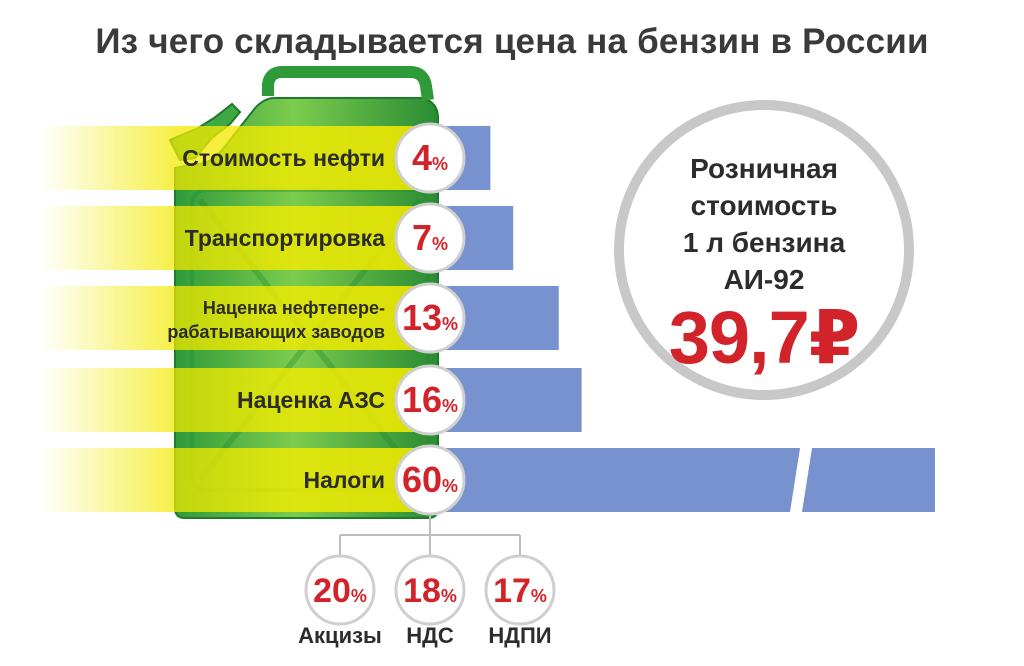  Describe the element at coordinates (430, 635) in the screenshot. I see `breakdown-label: НДС` at that location.